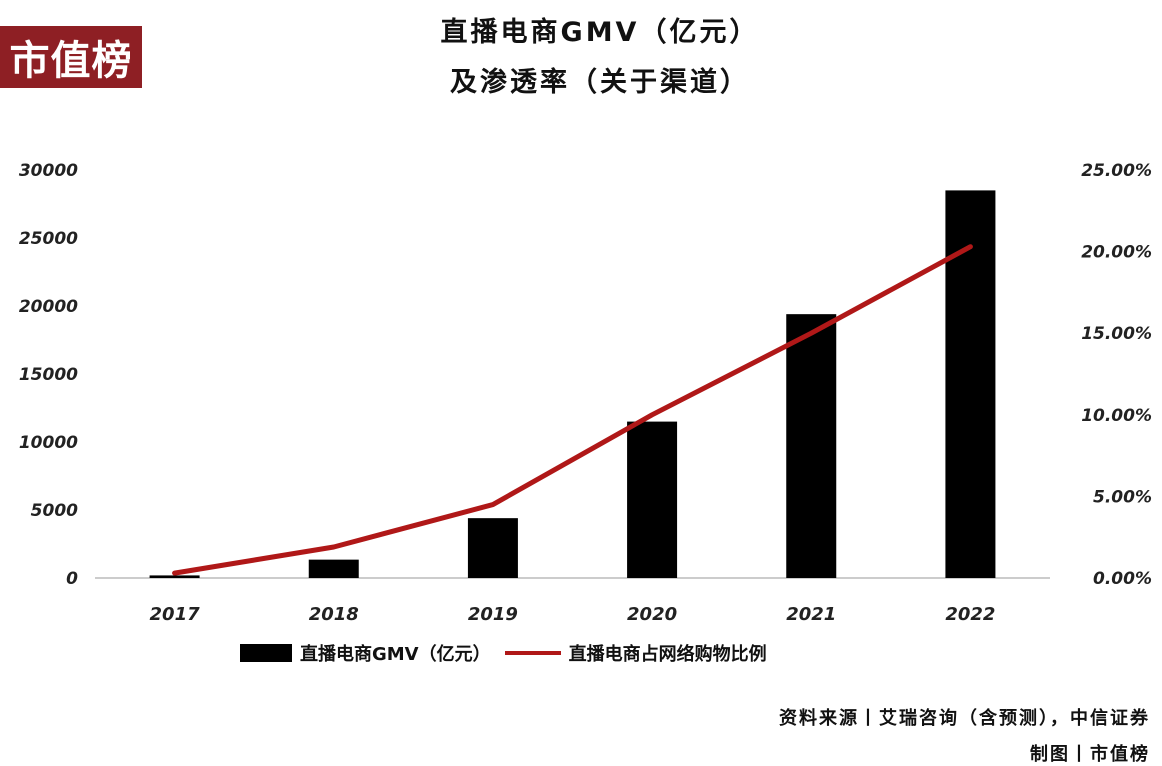 The width and height of the screenshot is (1162, 766). What do you see at coordinates (1116, 253) in the screenshot?
I see `y-right-tick-label: 20.00%` at bounding box center [1116, 253].